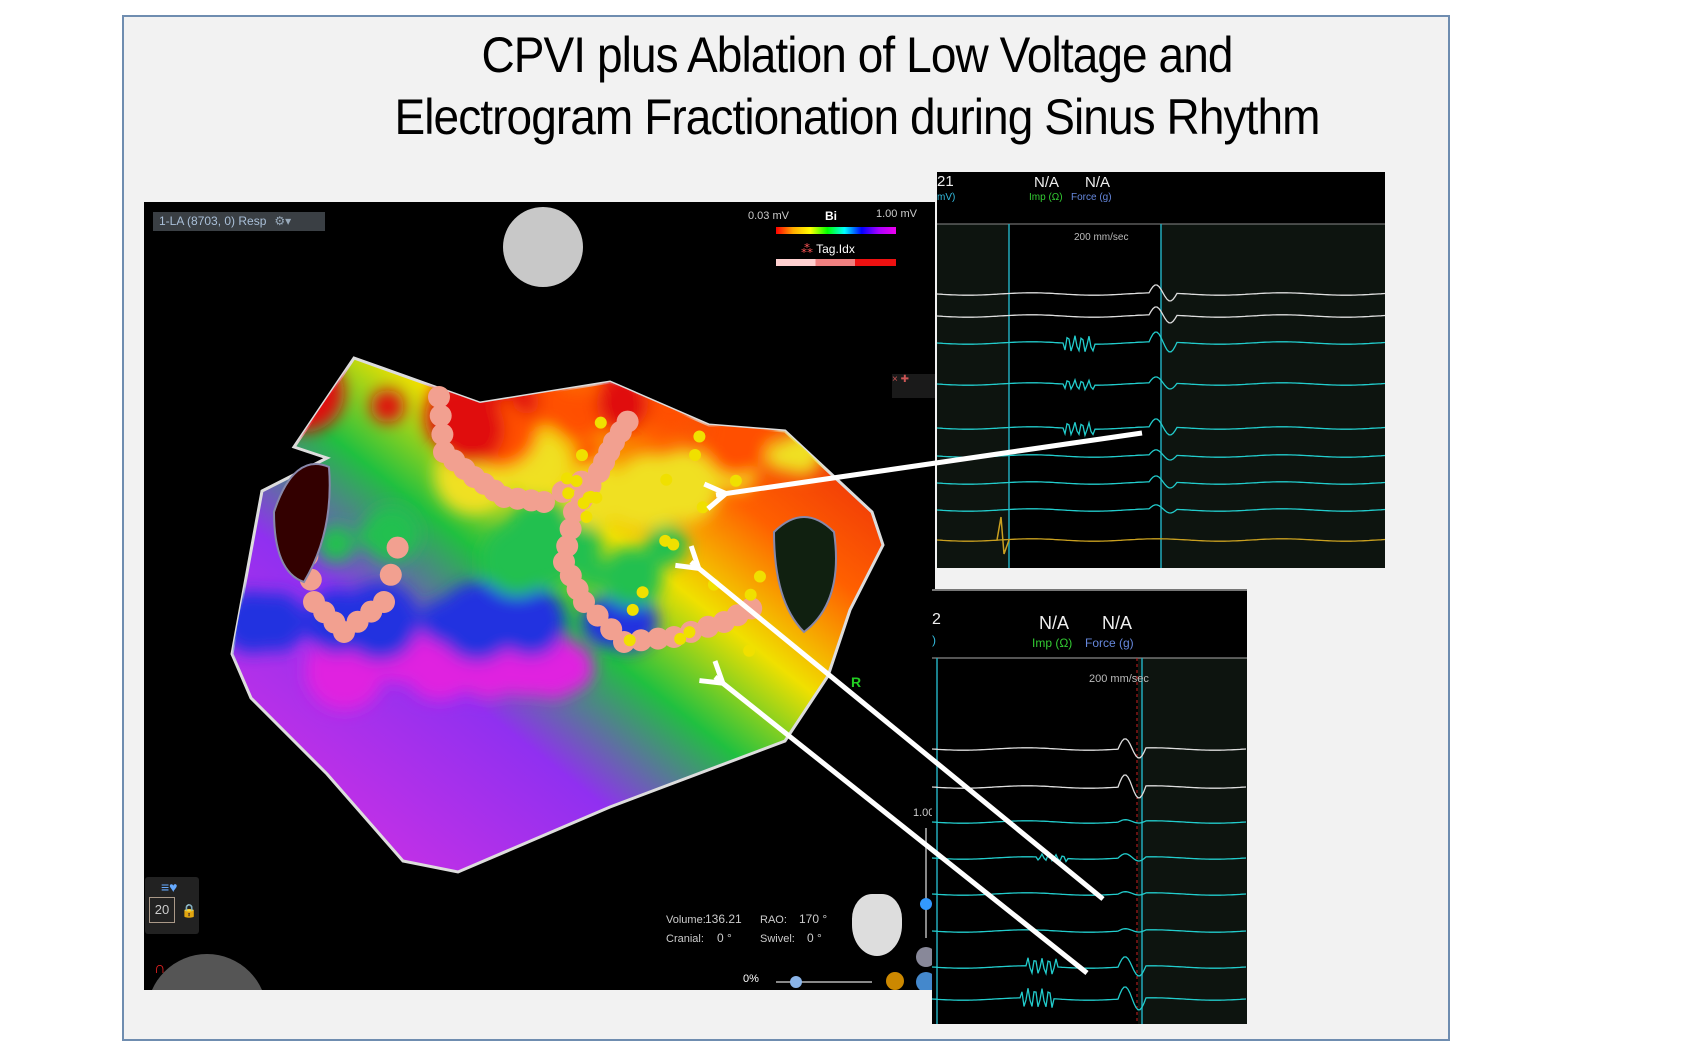 The width and height of the screenshot is (1701, 1044). What do you see at coordinates (925, 981) in the screenshot?
I see `rotate-icon` at bounding box center [925, 981].